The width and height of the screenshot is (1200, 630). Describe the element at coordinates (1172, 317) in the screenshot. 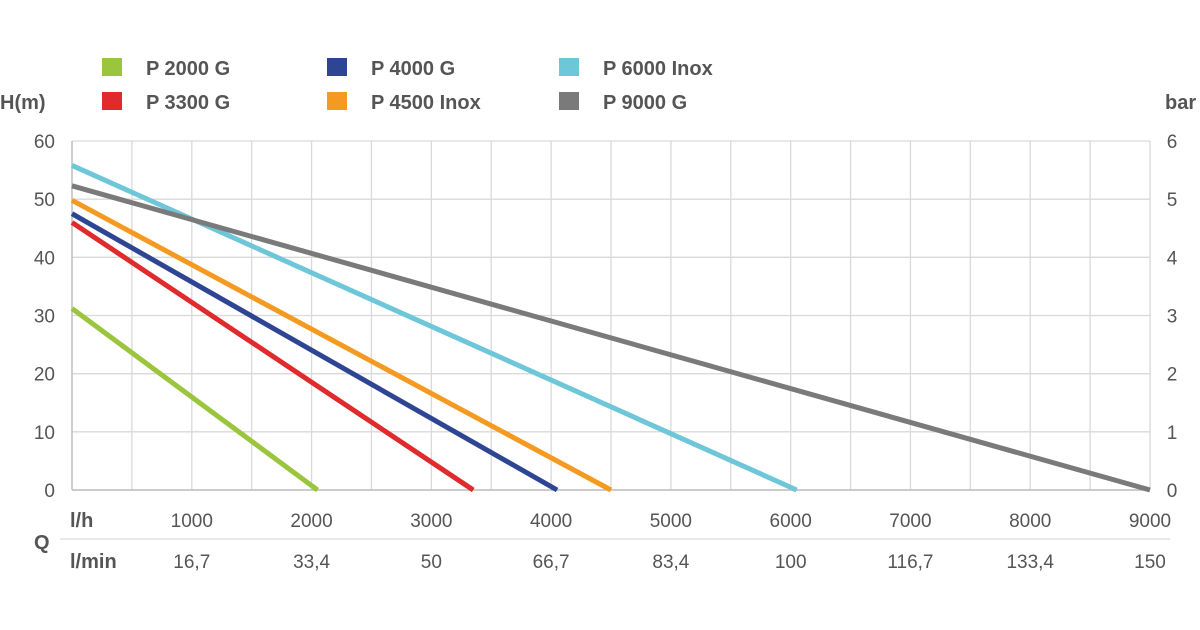

I see `y-tick-label-right: 3` at that location.